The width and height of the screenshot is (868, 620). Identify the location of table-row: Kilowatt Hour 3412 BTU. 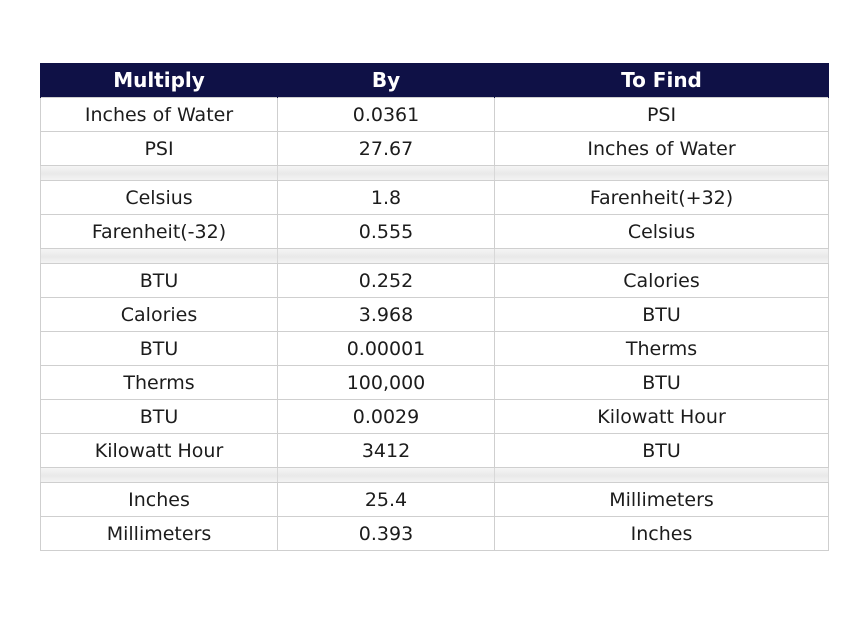
(434, 450).